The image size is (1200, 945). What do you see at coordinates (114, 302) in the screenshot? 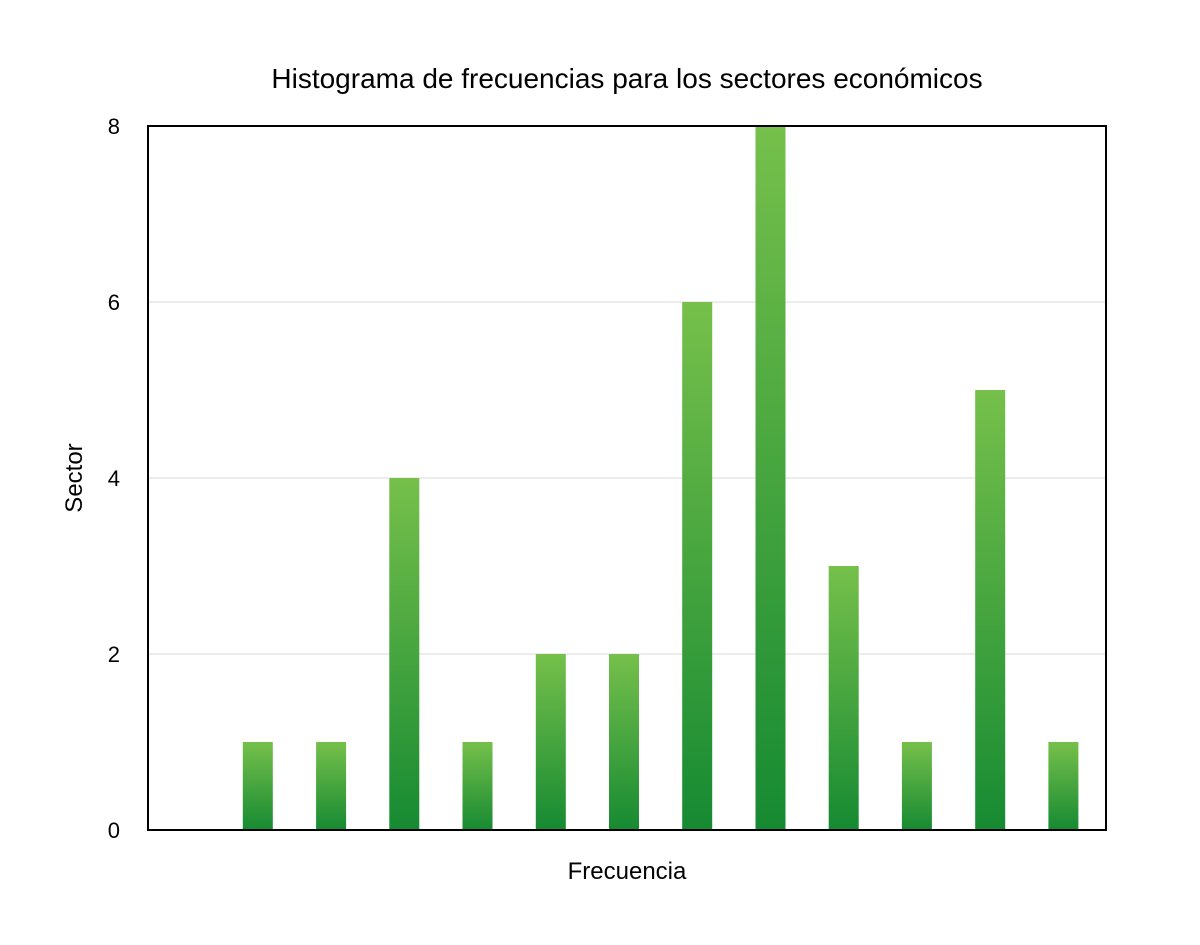
I see `y-tick-label: 6` at bounding box center [114, 302].